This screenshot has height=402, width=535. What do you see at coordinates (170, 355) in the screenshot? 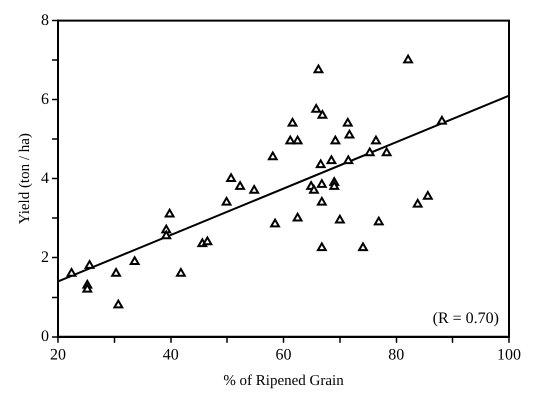
I see `x-tick-label: 40` at bounding box center [170, 355].